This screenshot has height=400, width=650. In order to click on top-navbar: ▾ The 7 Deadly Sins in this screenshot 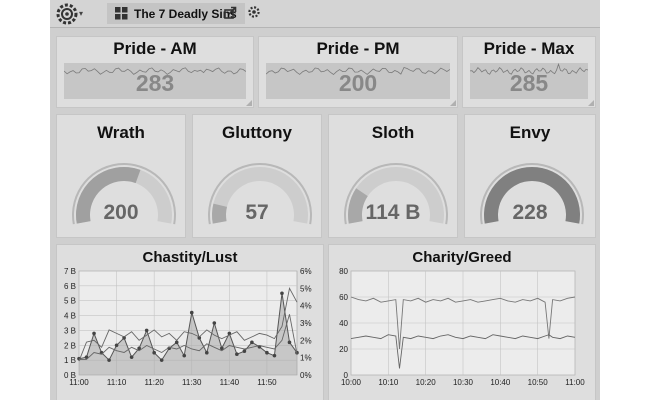, I will do `click(325, 14)`.